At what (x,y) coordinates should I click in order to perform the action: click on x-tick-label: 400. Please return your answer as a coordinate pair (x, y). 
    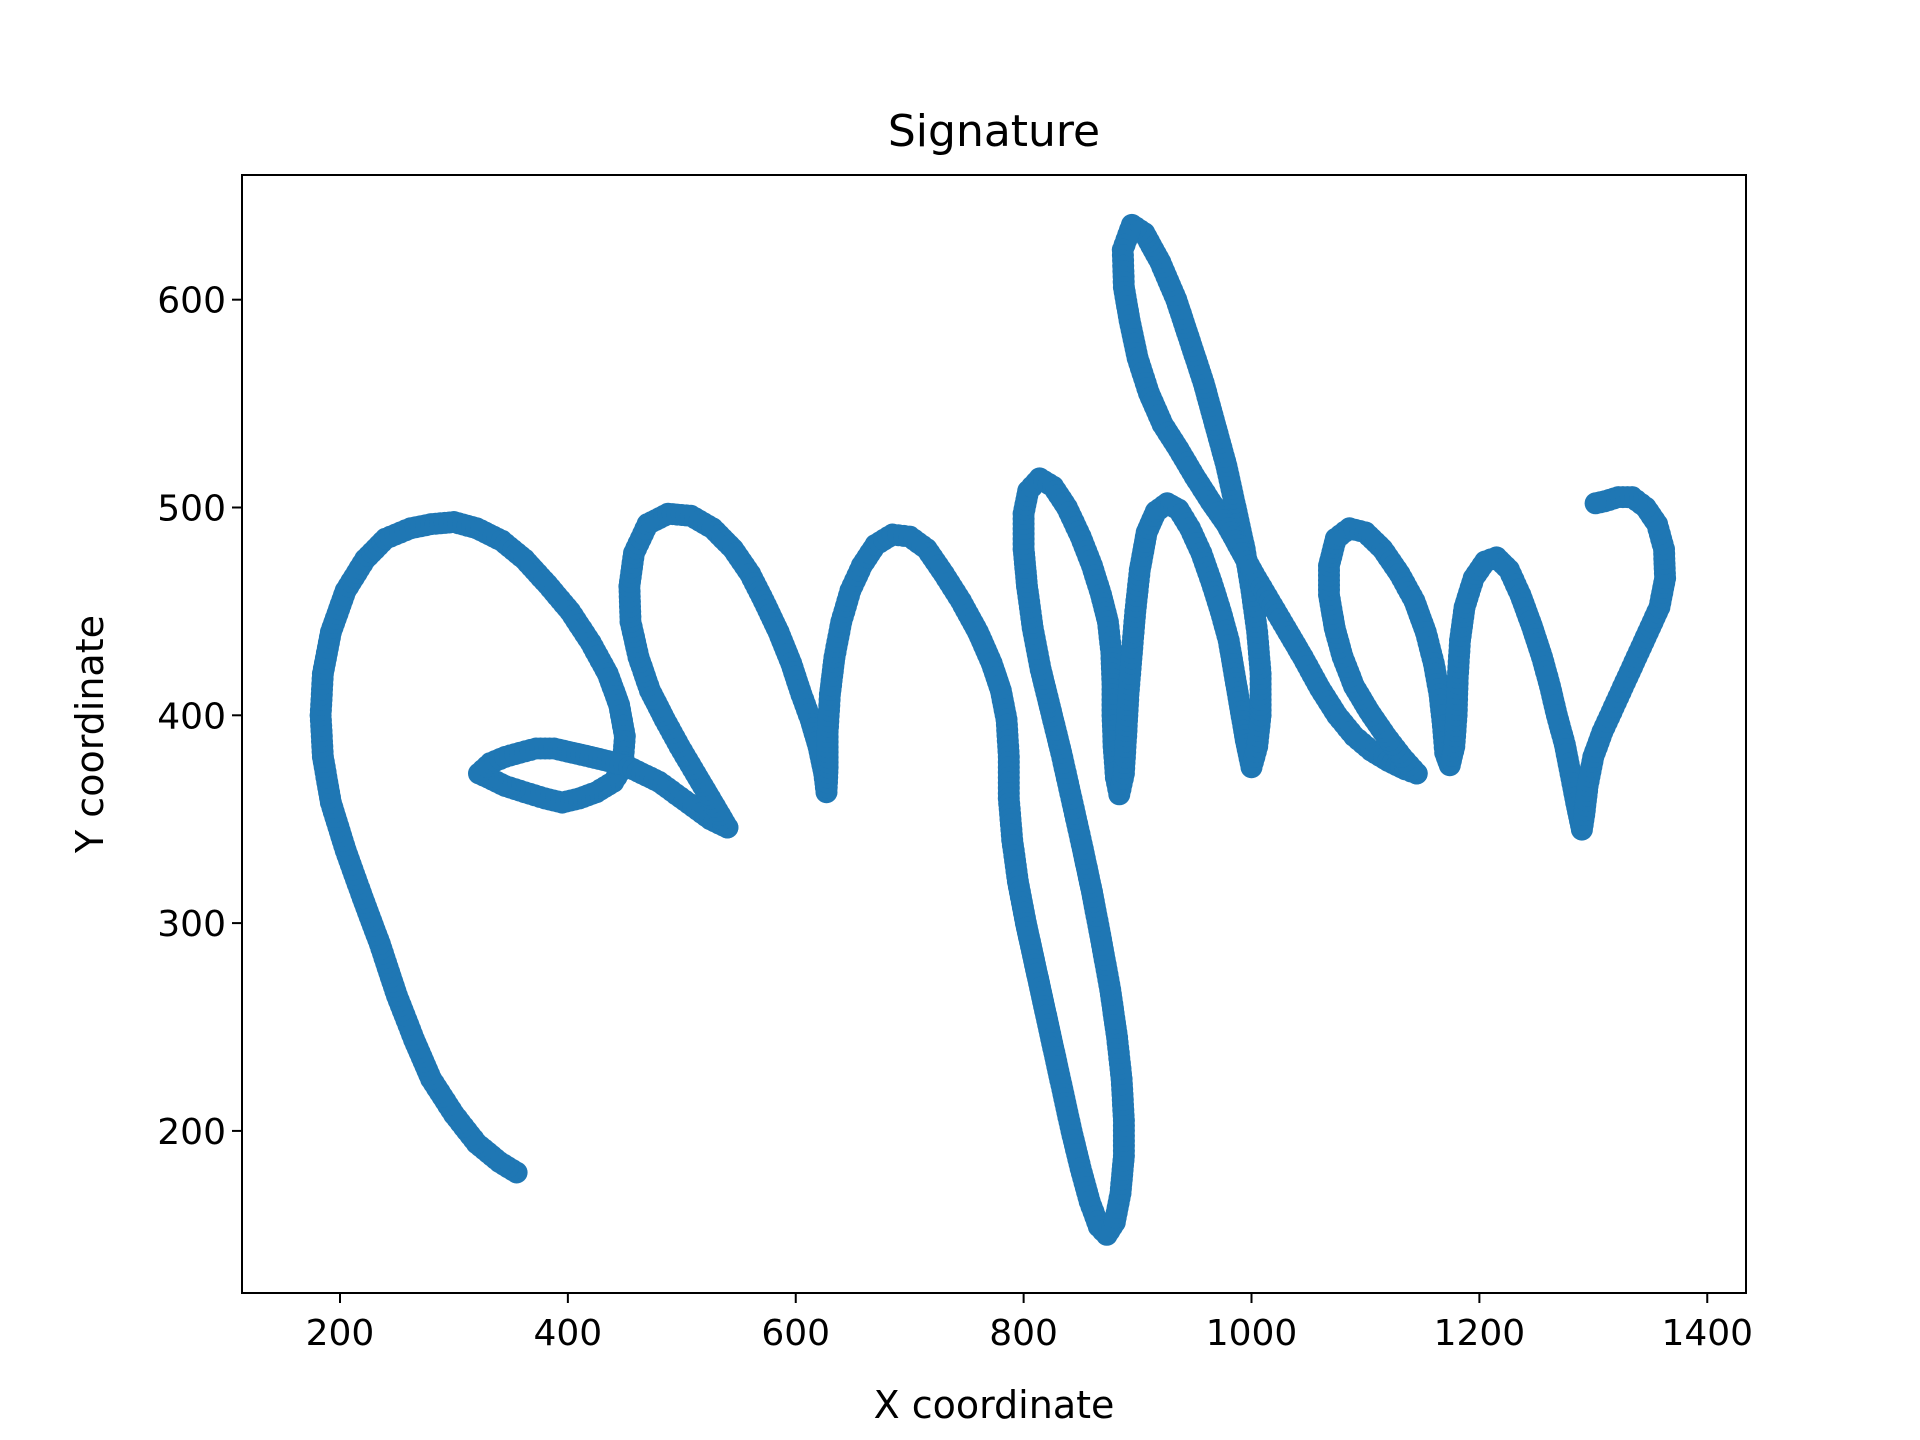
    Looking at the image, I should click on (568, 1333).